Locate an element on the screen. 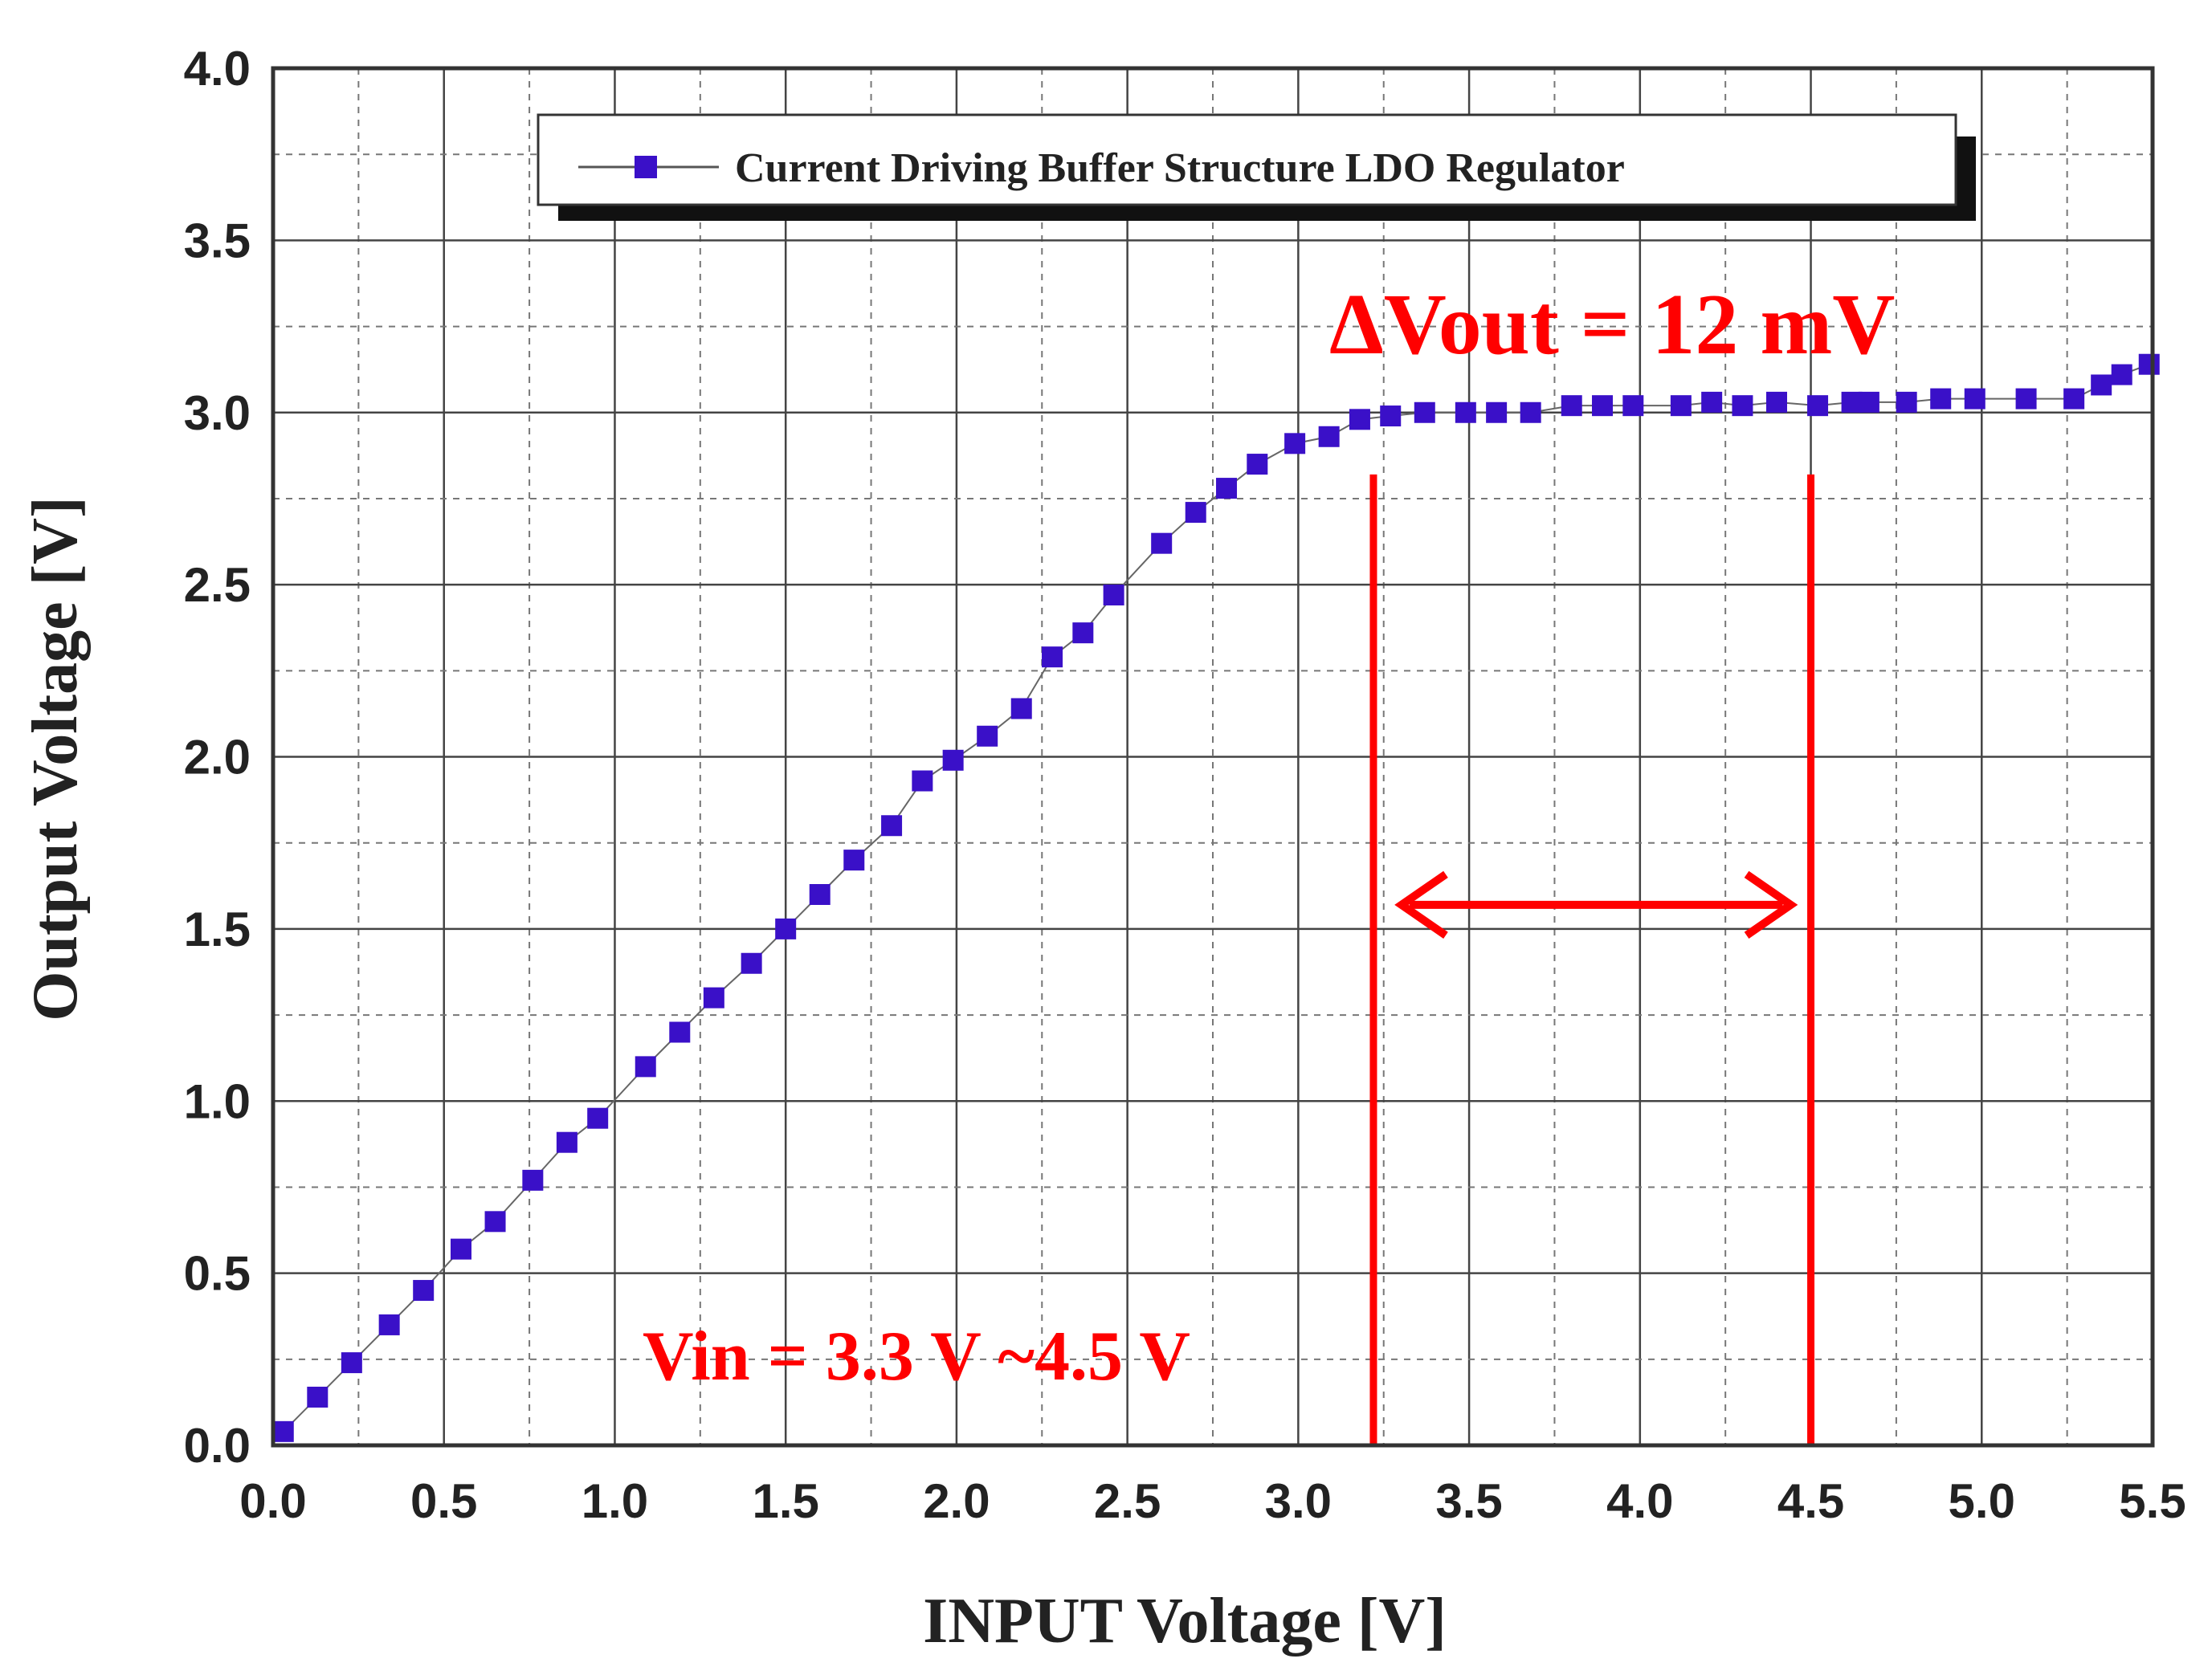  range-arrow is located at coordinates (1596, 905).